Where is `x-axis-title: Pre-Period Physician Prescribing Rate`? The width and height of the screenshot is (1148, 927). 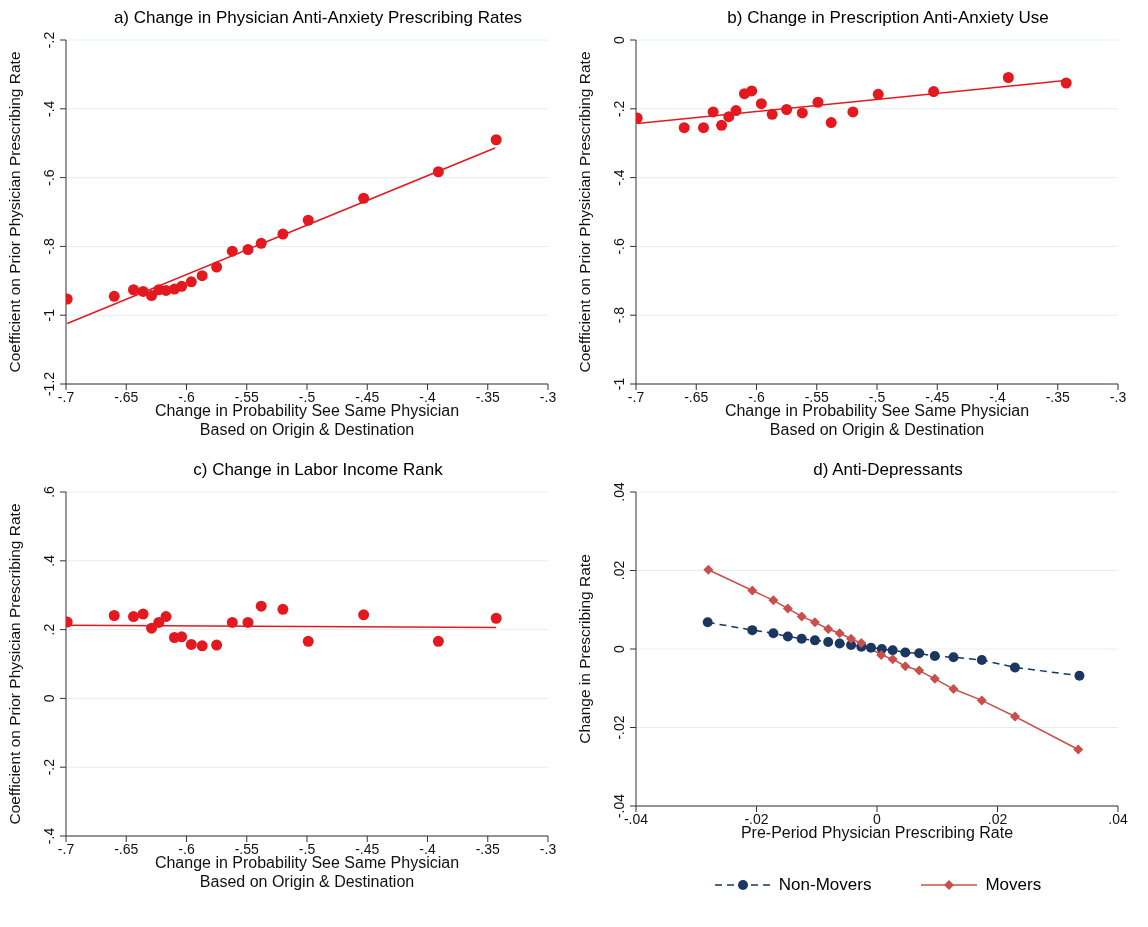 x-axis-title: Pre-Period Physician Prescribing Rate is located at coordinates (877, 832).